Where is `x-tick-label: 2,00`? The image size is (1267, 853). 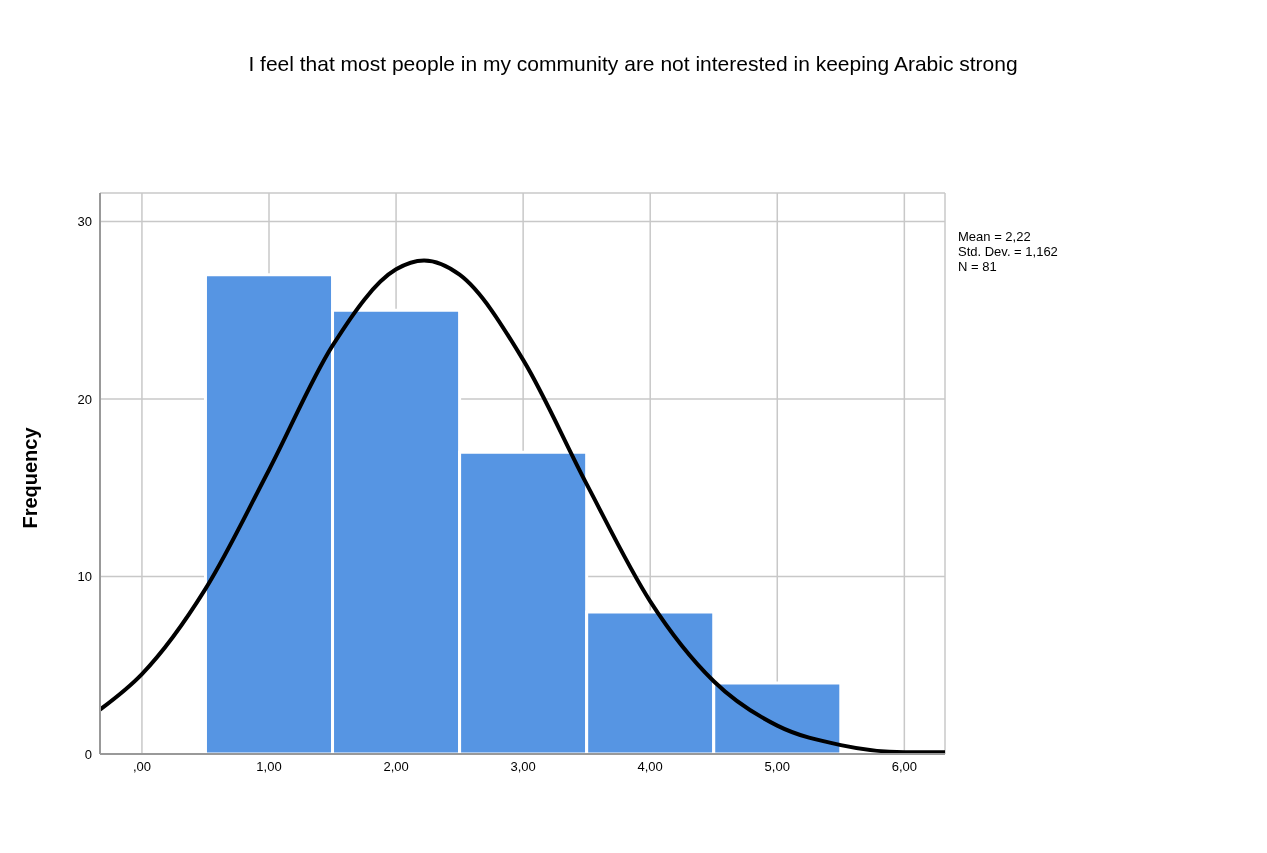
x-tick-label: 2,00 is located at coordinates (396, 767).